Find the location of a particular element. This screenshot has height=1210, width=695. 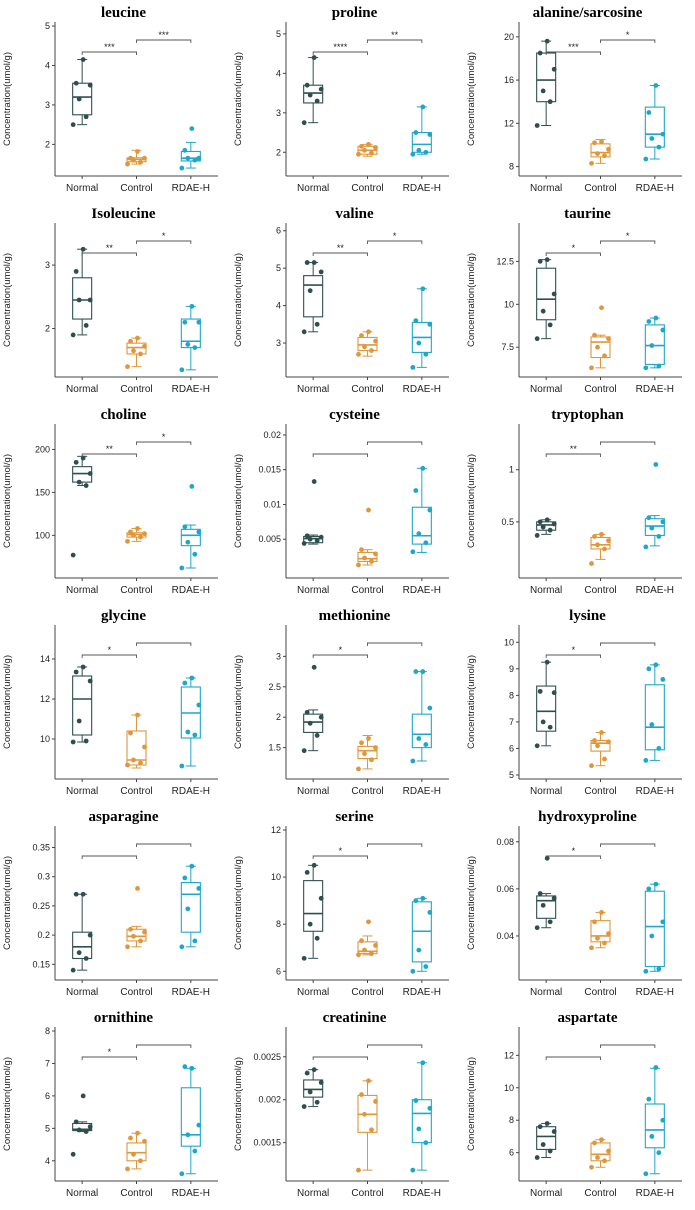

panel-title: tryptophan is located at coordinates (587, 415).